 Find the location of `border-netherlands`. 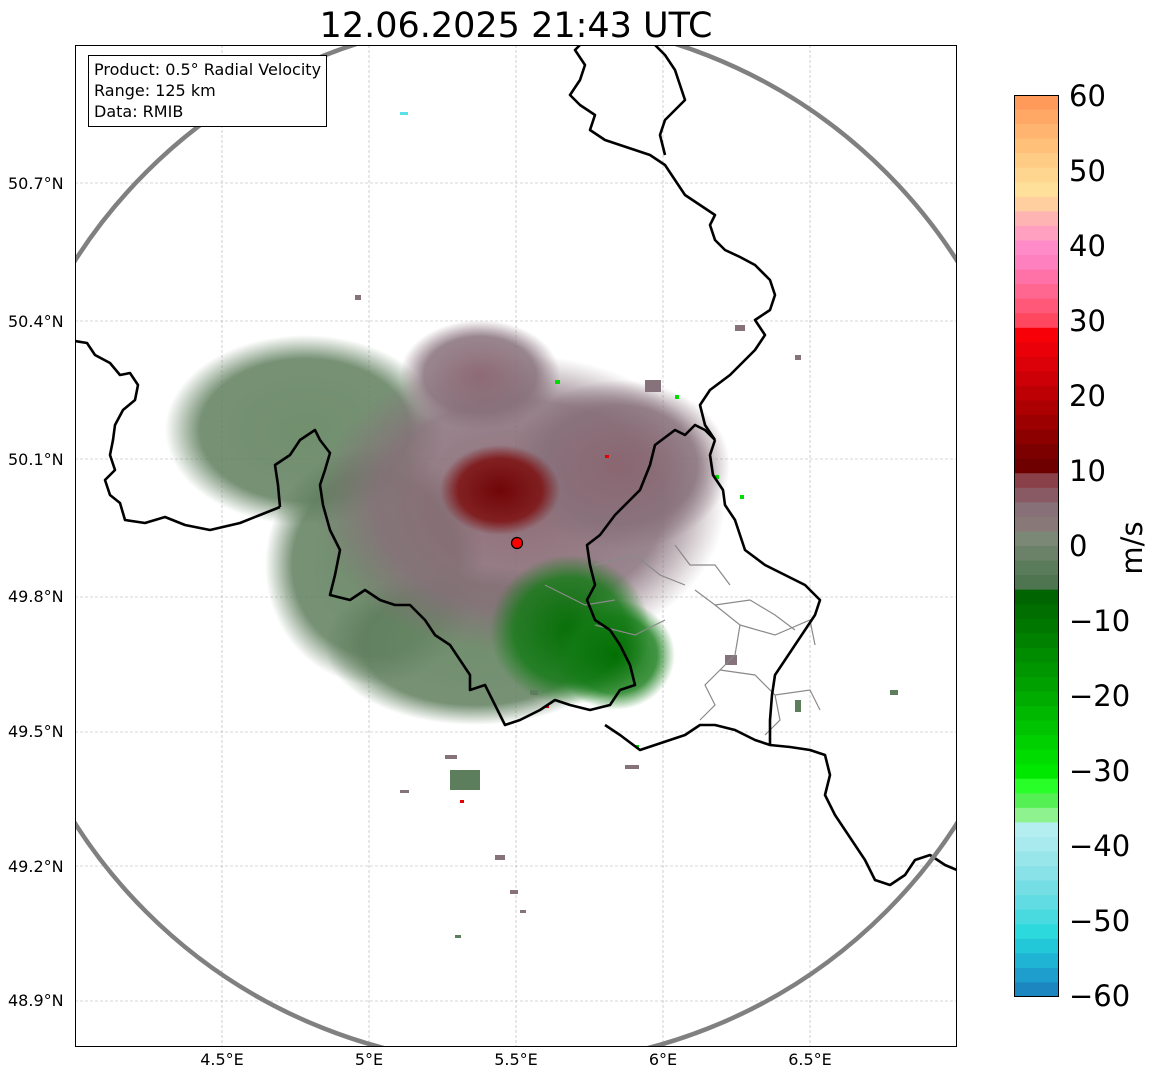

border-netherlands is located at coordinates (670, 100).